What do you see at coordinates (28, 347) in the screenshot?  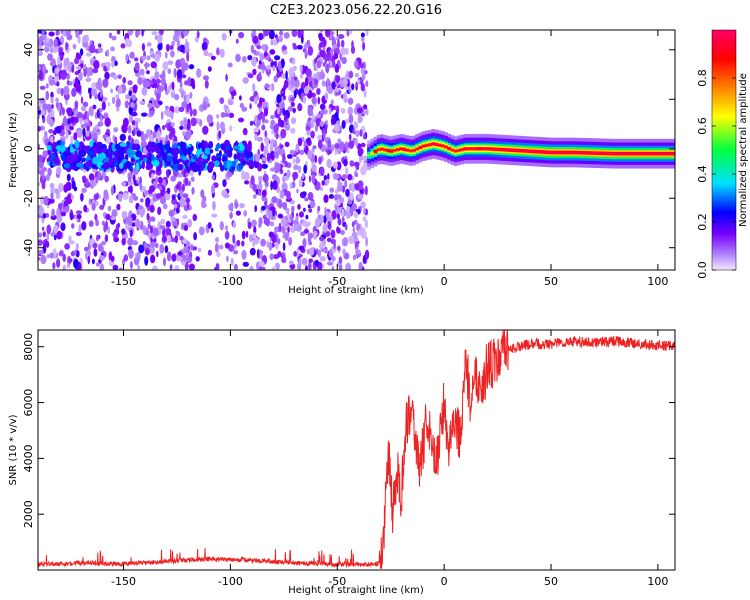 I see `snr-ytick-label: 8000` at bounding box center [28, 347].